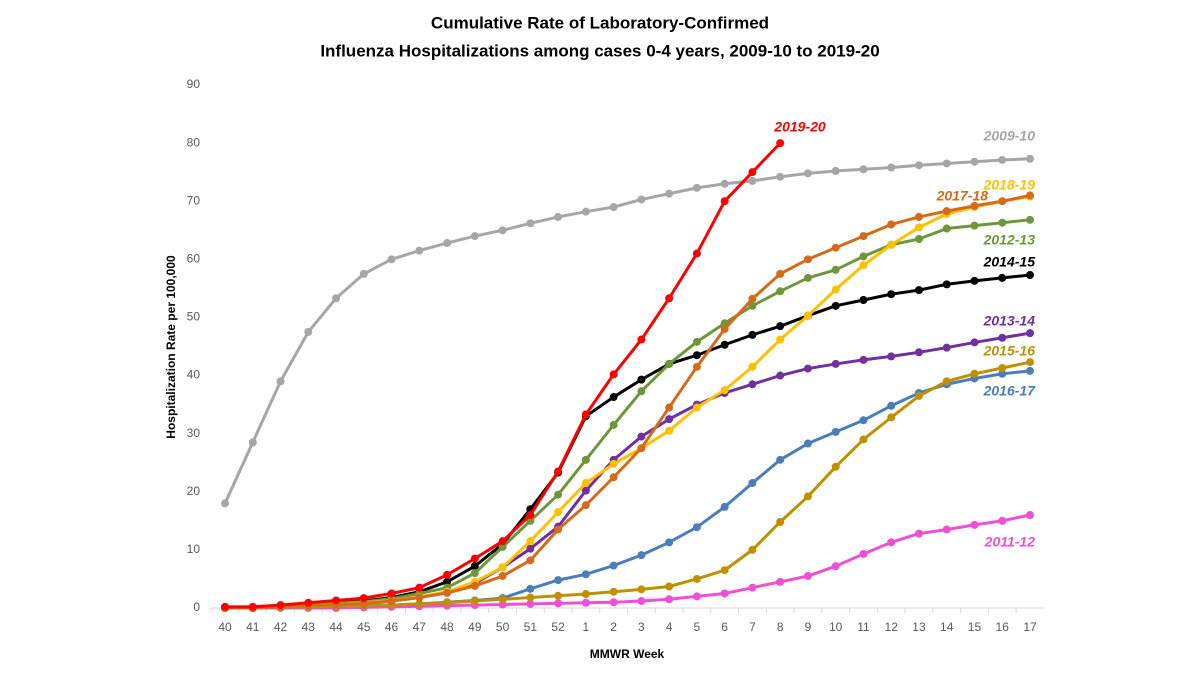 The height and width of the screenshot is (675, 1200). I want to click on x-tick-label: 45, so click(364, 627).